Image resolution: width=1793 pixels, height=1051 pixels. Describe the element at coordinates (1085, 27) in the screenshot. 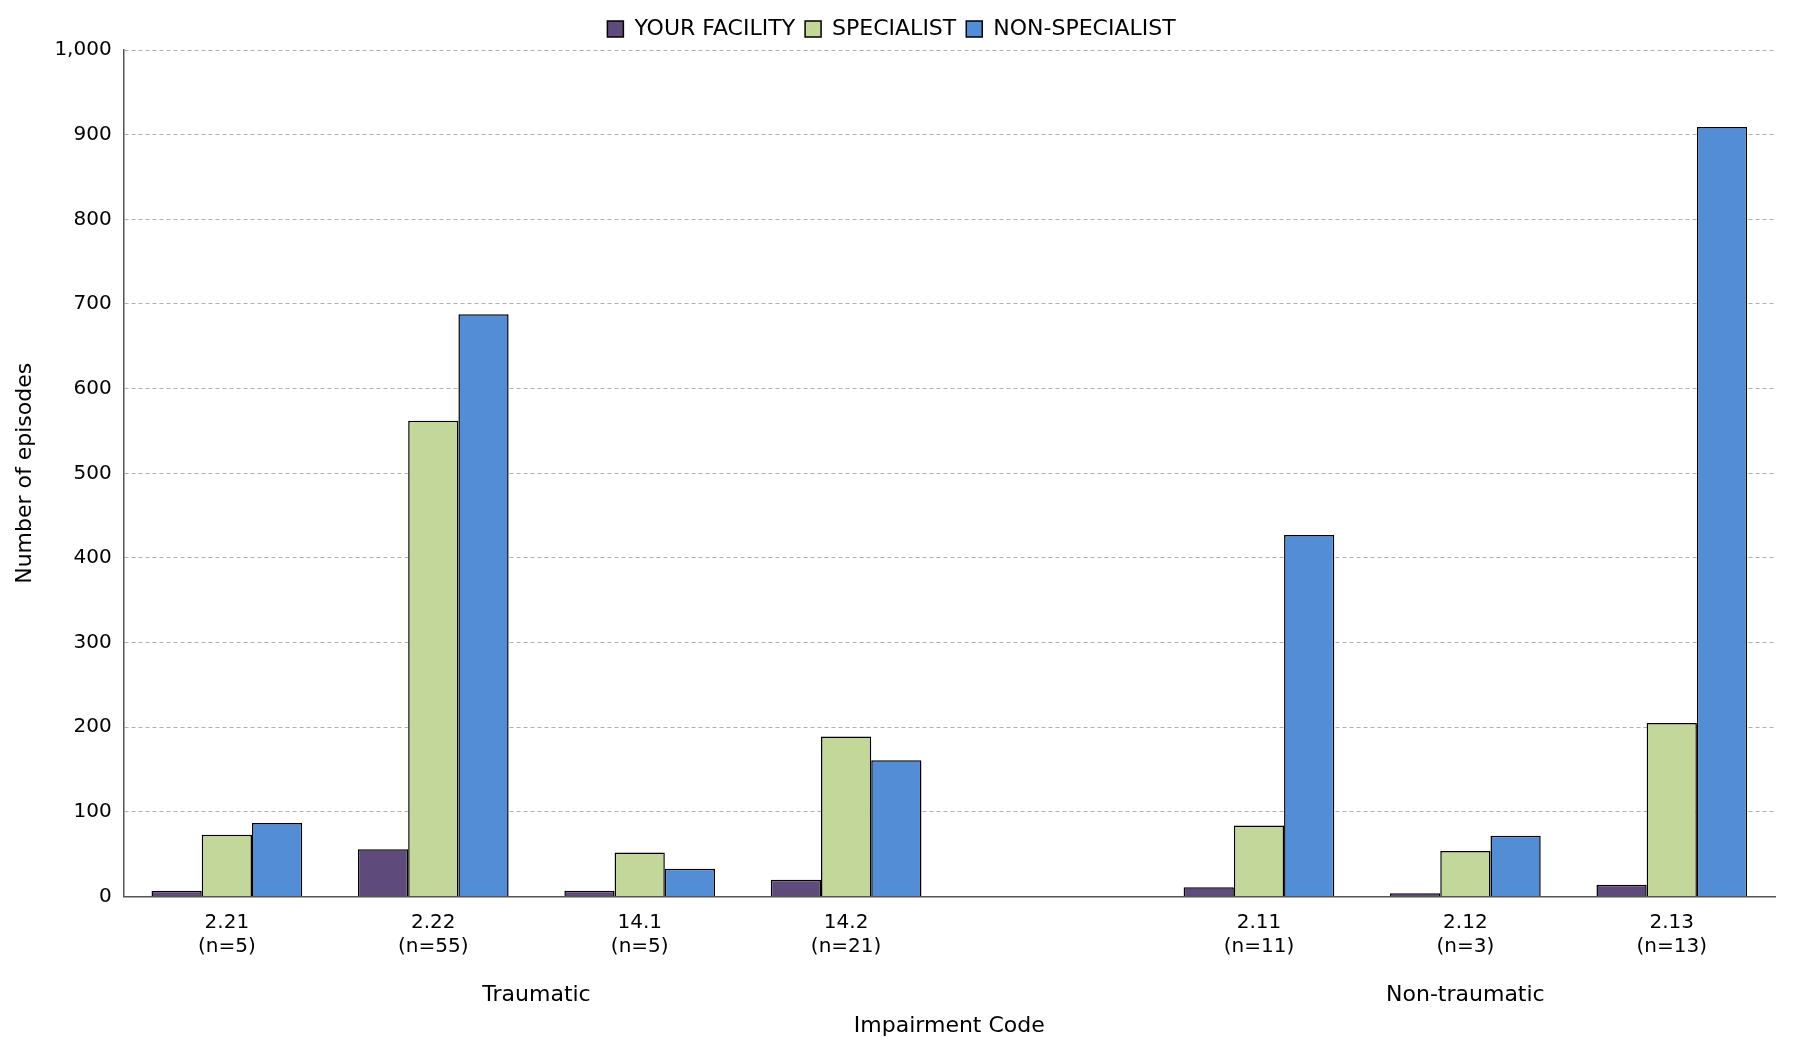

I see `legend-label: NON-SPECIALIST` at that location.